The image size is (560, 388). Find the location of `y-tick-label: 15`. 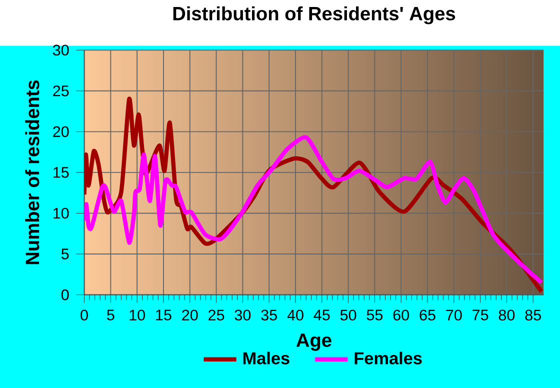

y-tick-label: 15 is located at coordinates (61, 172).